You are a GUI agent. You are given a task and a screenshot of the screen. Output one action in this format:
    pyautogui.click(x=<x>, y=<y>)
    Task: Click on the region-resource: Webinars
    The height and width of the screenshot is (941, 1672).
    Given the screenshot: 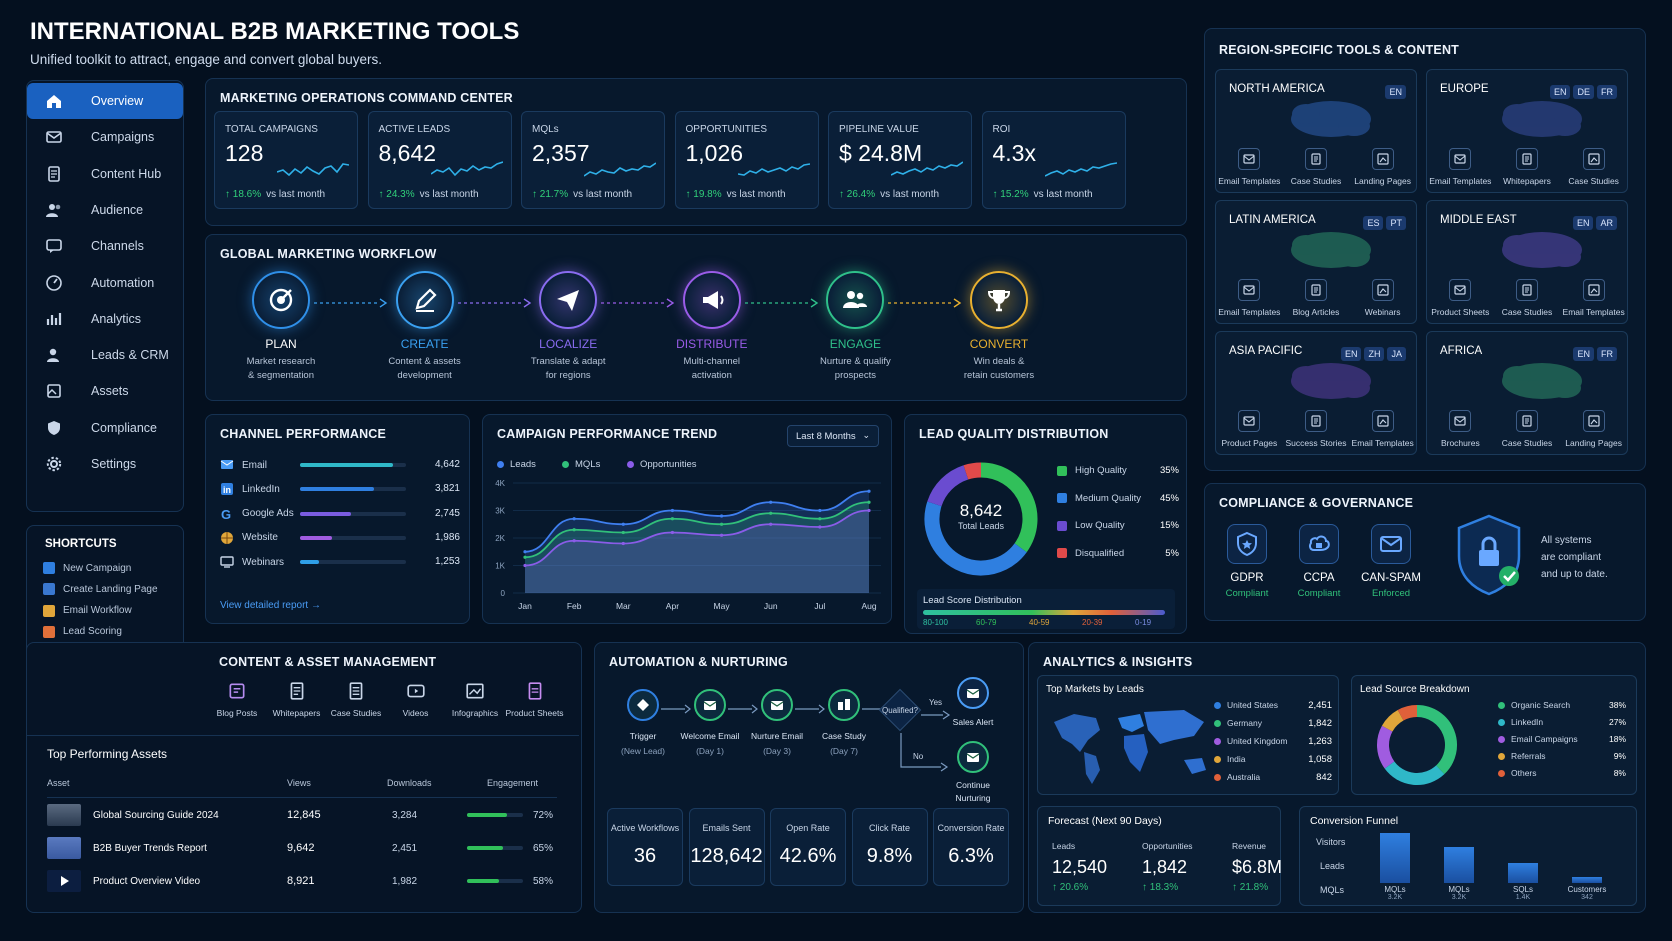 What is the action you would take?
    pyautogui.click(x=1383, y=298)
    